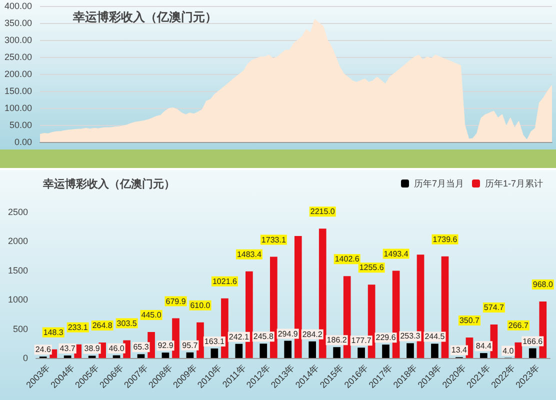  Describe the element at coordinates (337, 340) in the screenshot. I see `data-label: 186.2` at that location.